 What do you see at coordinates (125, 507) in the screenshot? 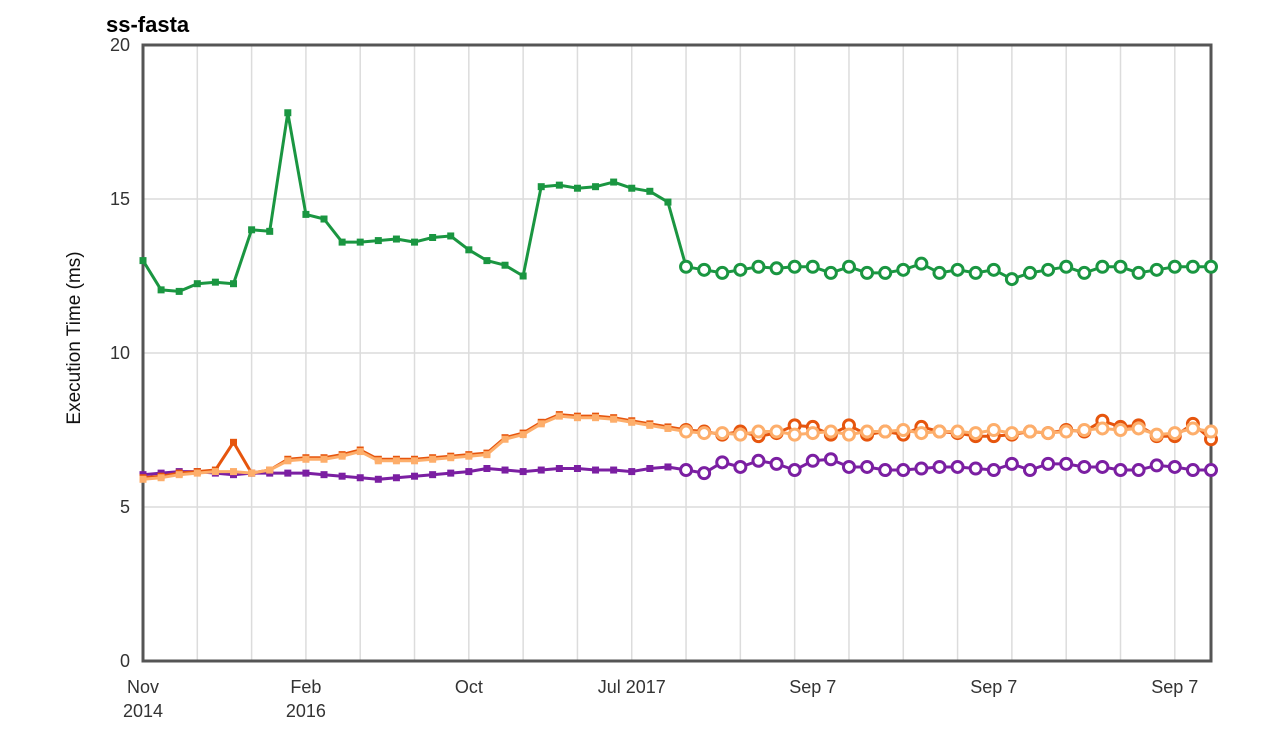
I see `y-tick-label: 5` at bounding box center [125, 507].